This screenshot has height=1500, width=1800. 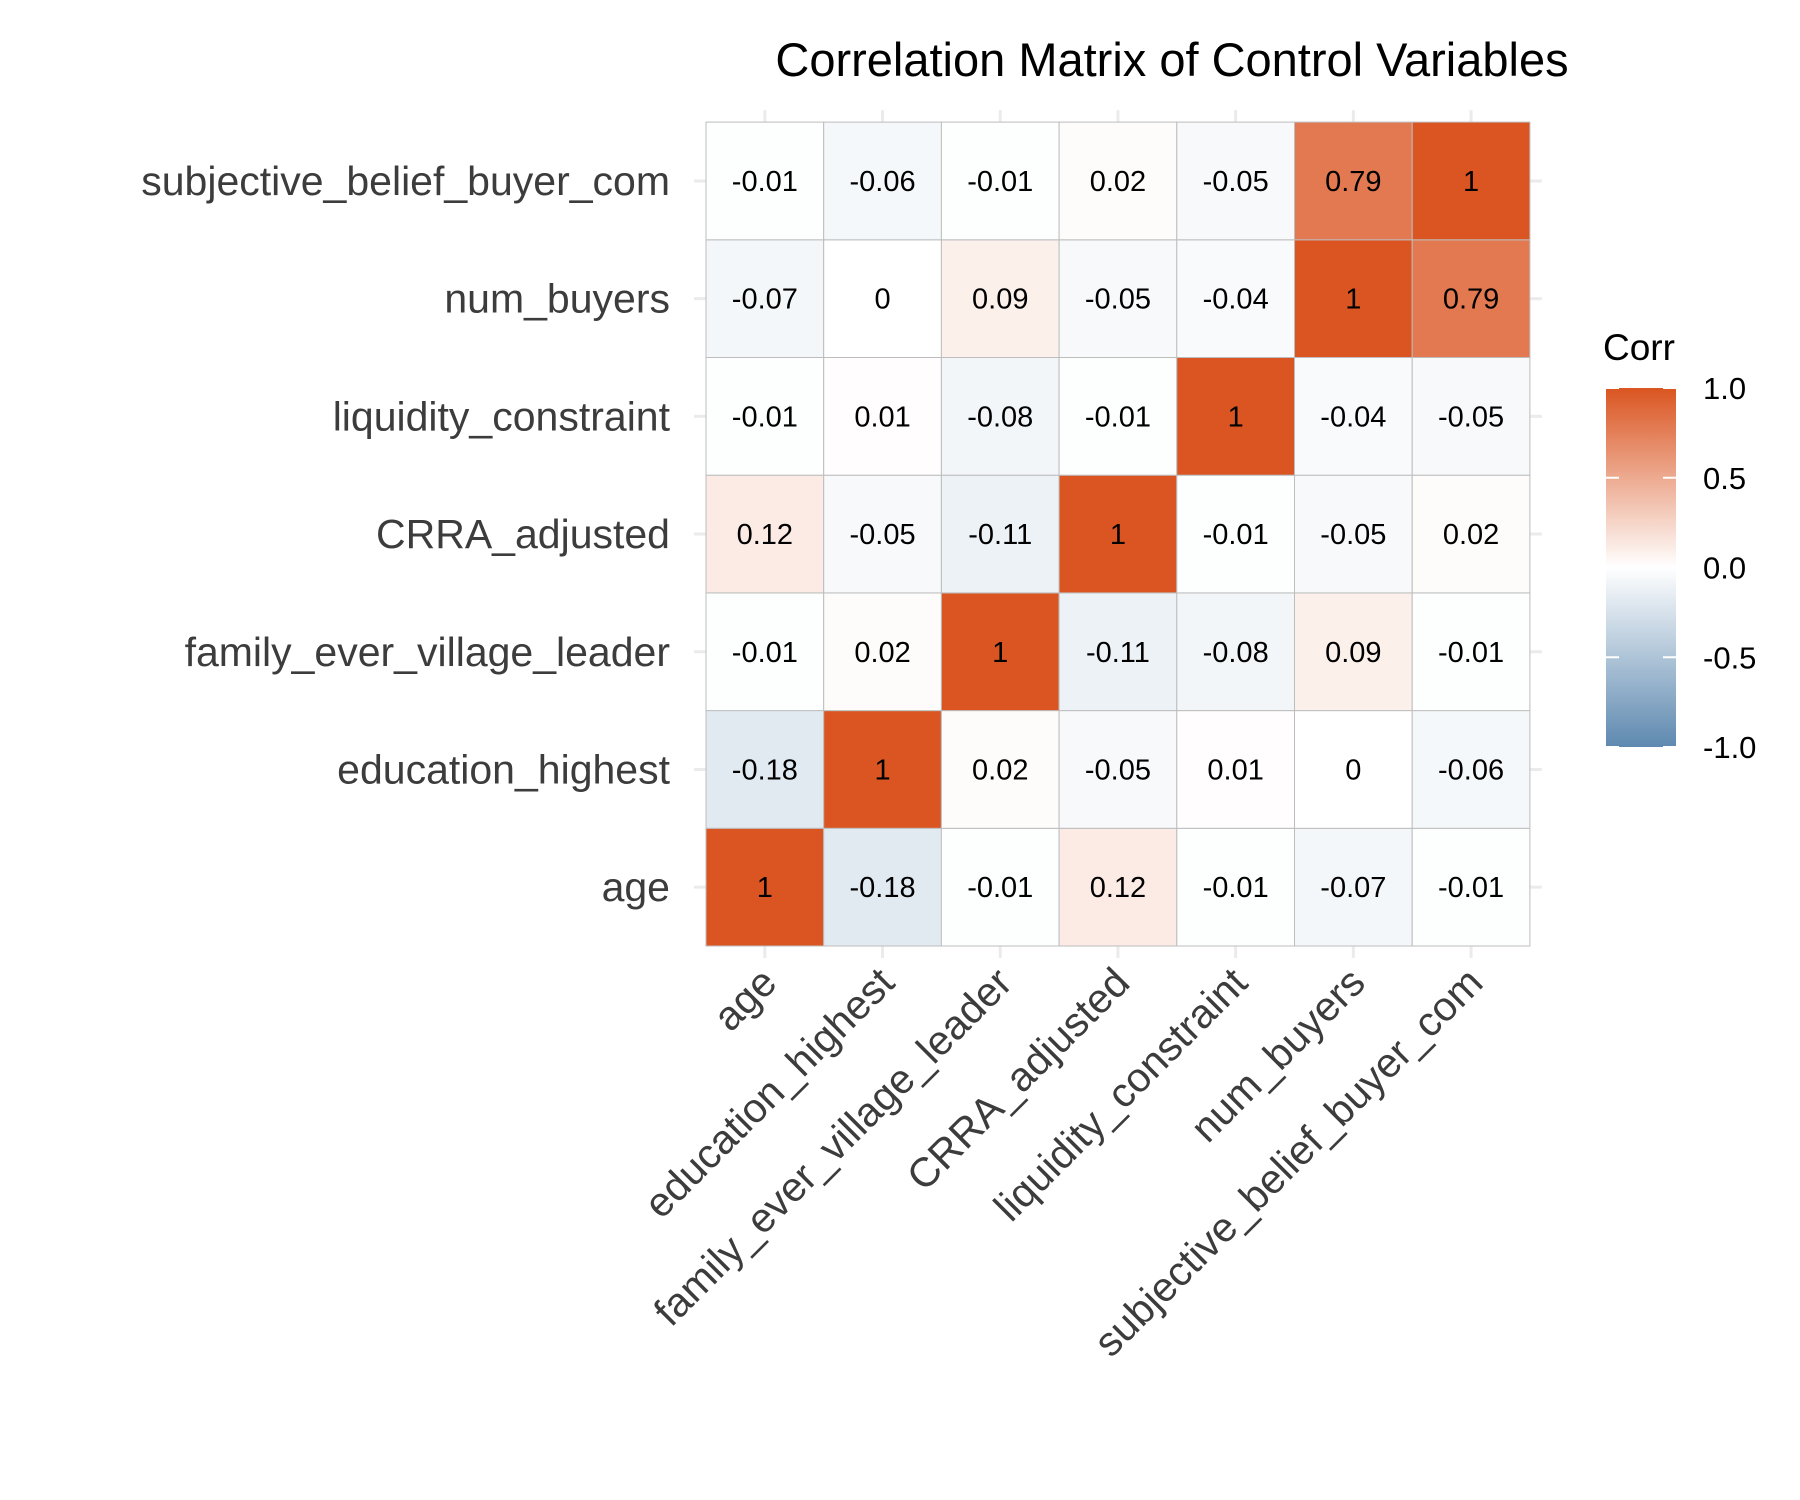 What do you see at coordinates (1724, 388) in the screenshot?
I see `legend-tick-label: 1.0` at bounding box center [1724, 388].